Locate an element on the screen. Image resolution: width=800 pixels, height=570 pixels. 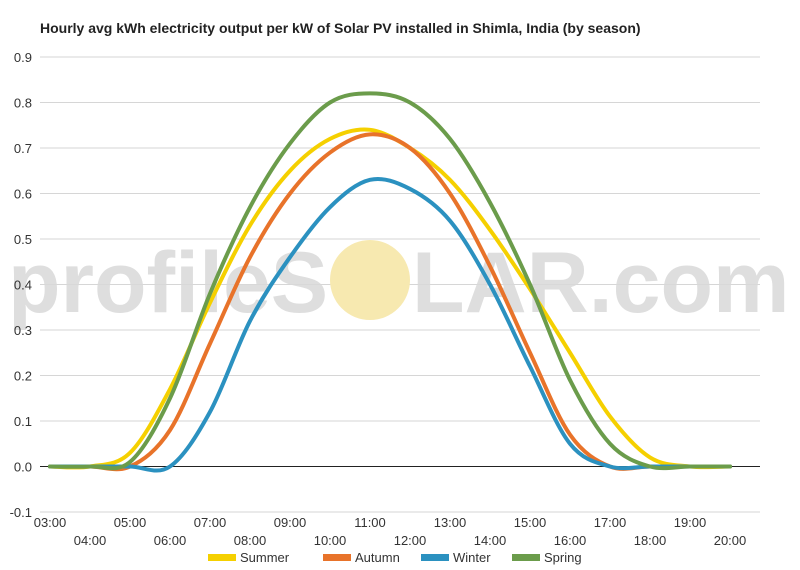
y-tick-label: 0.1 is located at coordinates (23, 421).